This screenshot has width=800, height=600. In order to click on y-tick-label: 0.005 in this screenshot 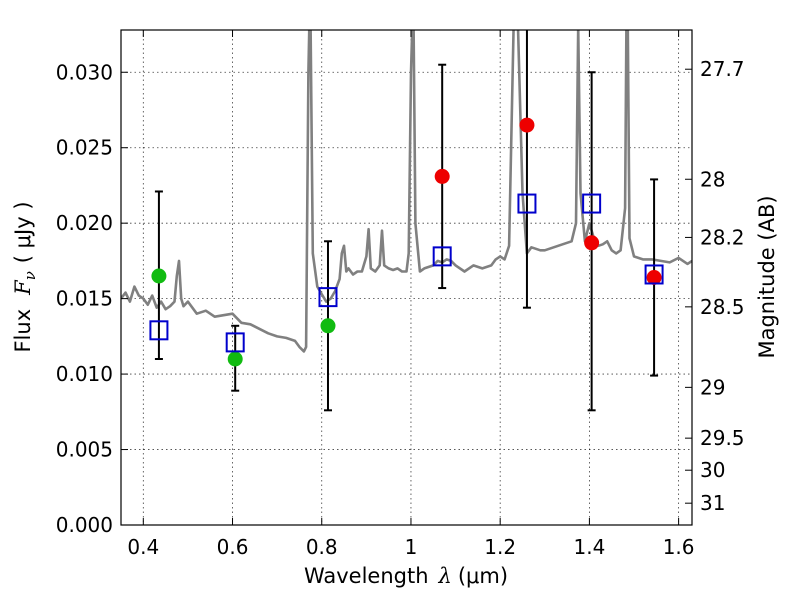, I will do `click(84, 450)`.